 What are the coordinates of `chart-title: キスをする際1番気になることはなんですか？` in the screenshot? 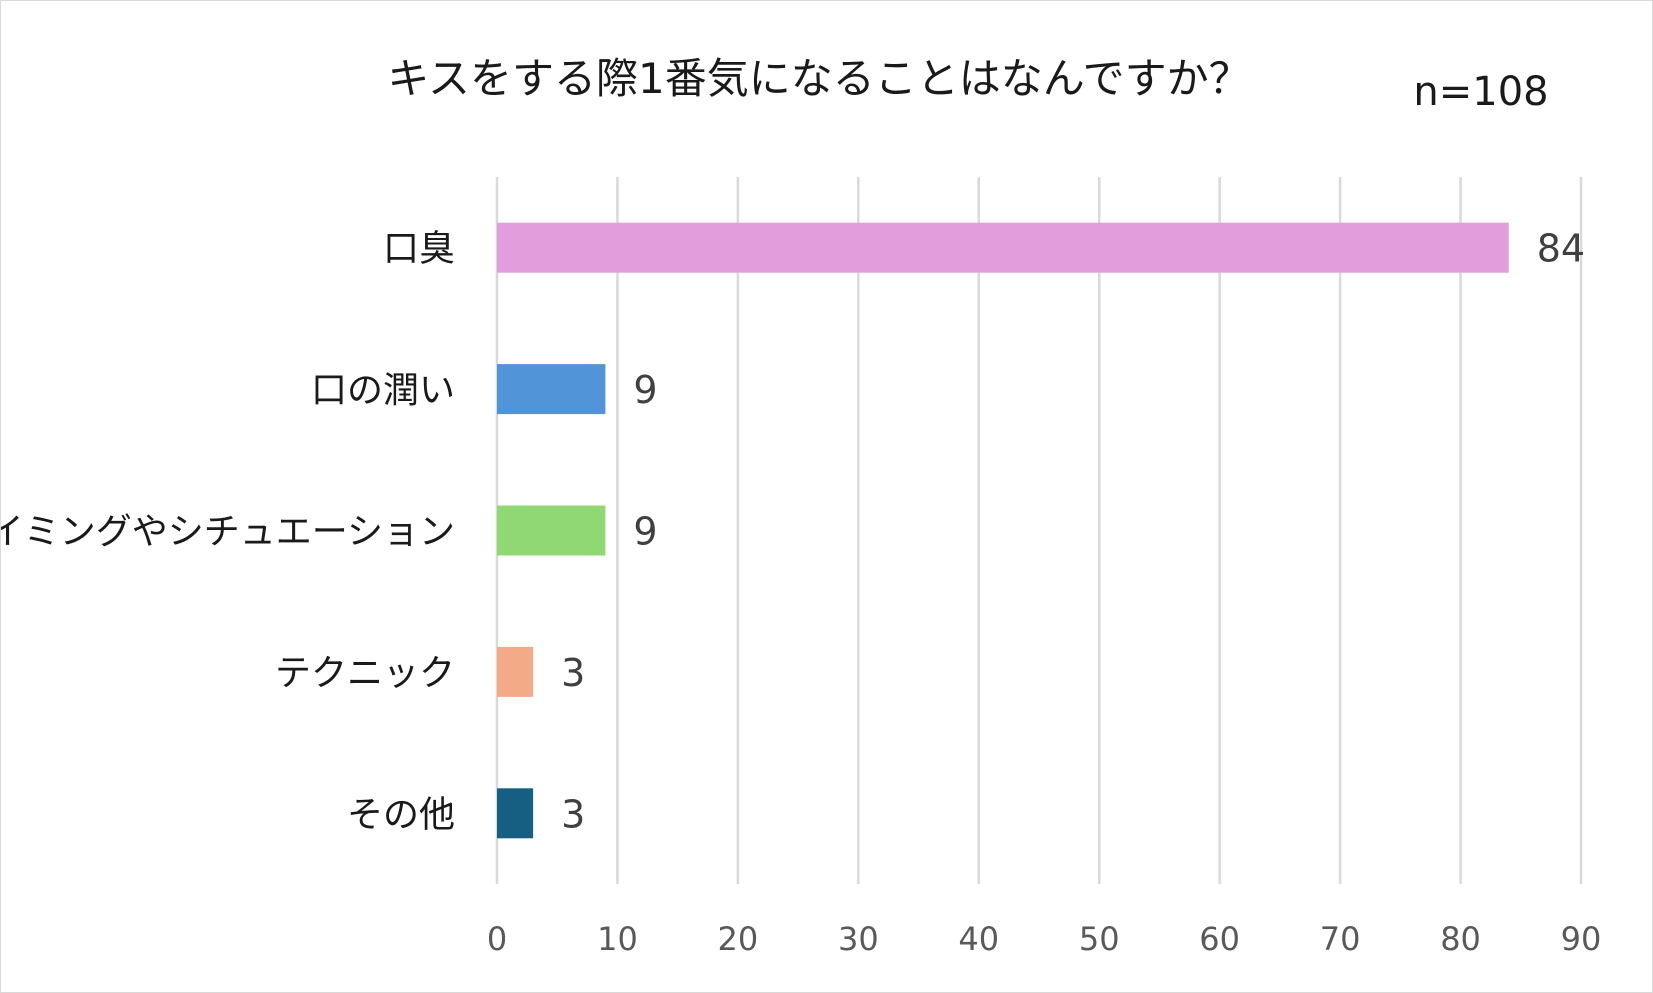 It's located at (818, 78).